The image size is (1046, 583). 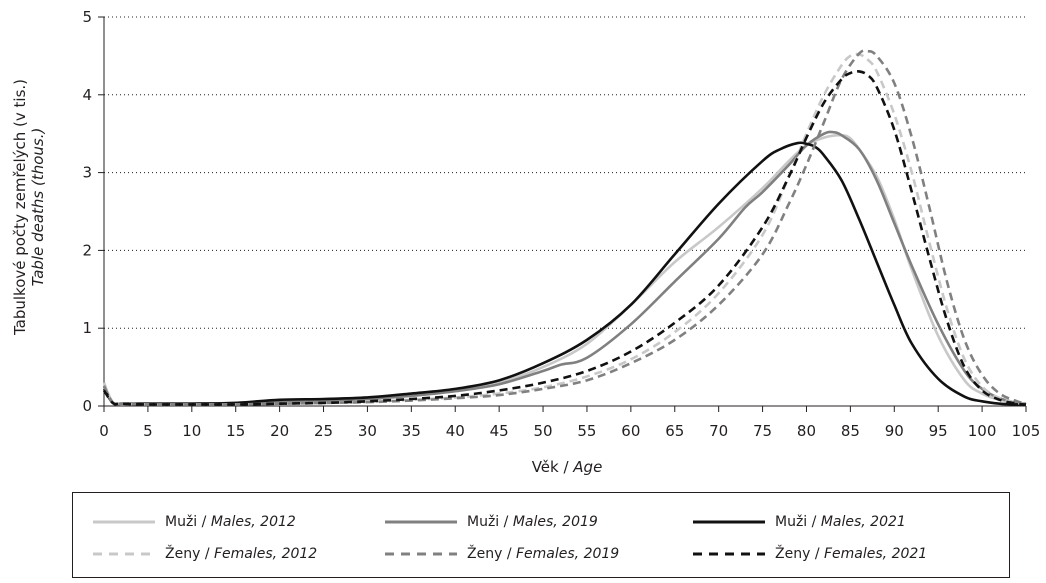 What do you see at coordinates (587, 467) in the screenshot?
I see `x-axis-title-en: Age` at bounding box center [587, 467].